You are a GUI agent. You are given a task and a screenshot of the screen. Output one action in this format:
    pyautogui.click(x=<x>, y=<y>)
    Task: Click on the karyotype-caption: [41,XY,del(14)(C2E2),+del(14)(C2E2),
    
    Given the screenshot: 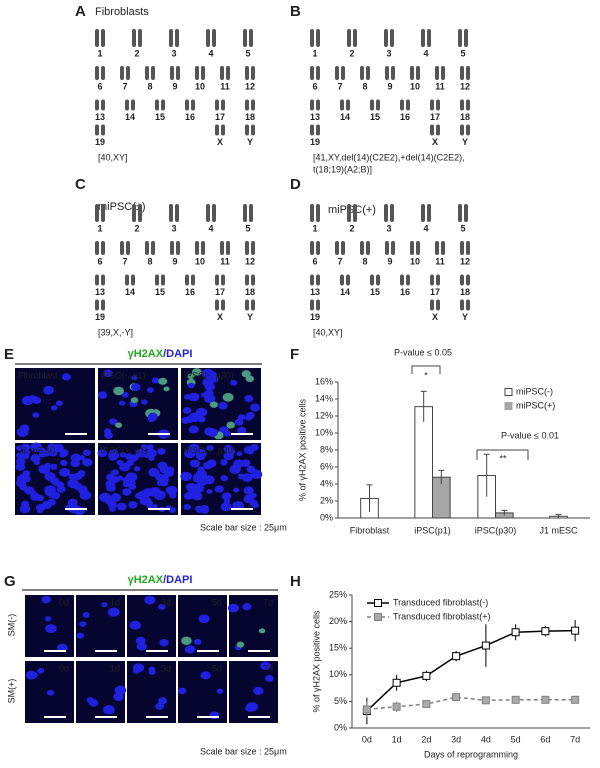 What is the action you would take?
    pyautogui.click(x=389, y=157)
    